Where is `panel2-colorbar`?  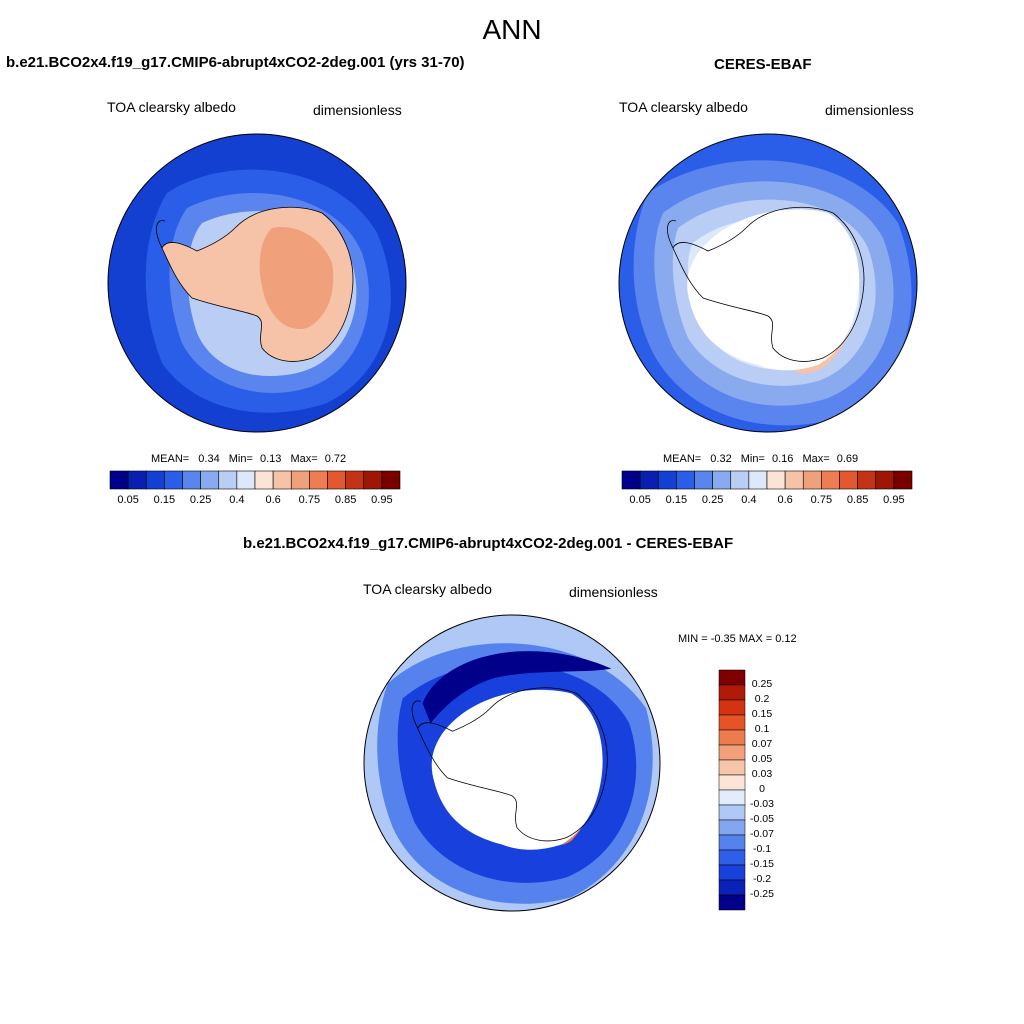
panel2-colorbar is located at coordinates (767, 480).